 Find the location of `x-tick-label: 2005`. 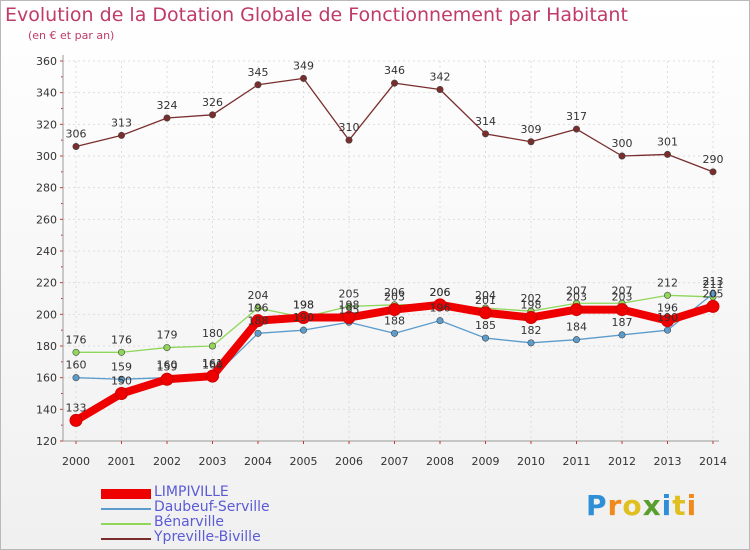

x-tick-label: 2005 is located at coordinates (304, 461).